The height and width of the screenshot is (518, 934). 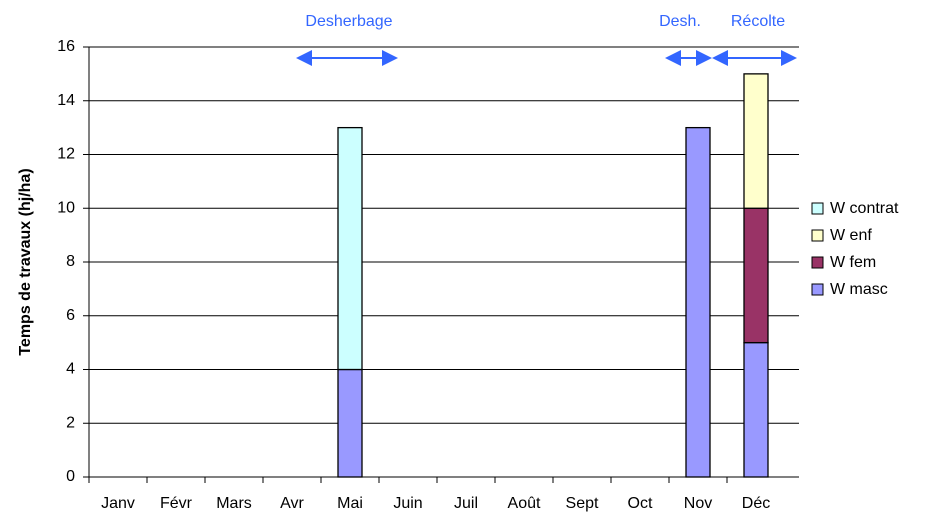 I want to click on legend-label: W contrat, so click(x=864, y=208).